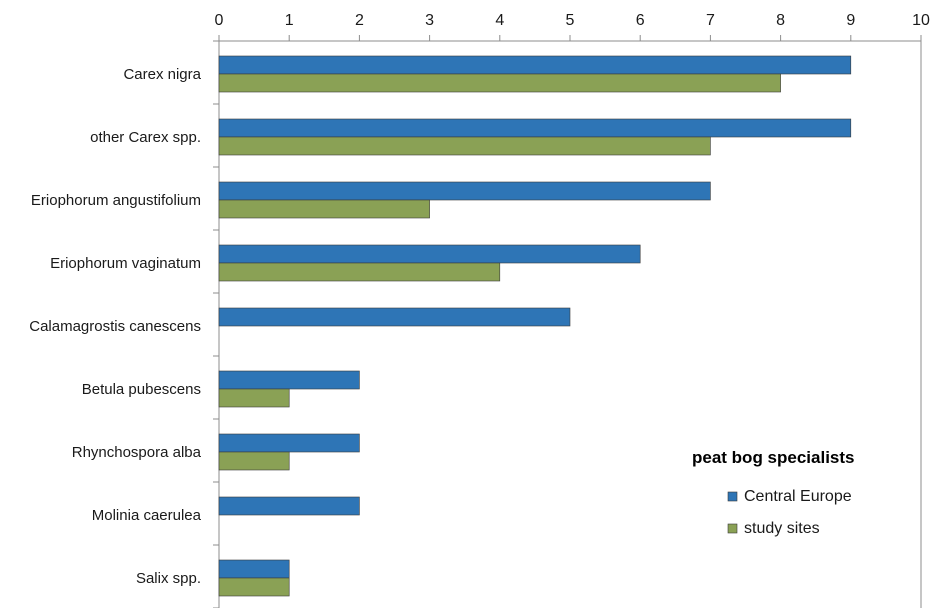 This screenshot has width=937, height=608. I want to click on category-label: Betula pubescens, so click(141, 389).